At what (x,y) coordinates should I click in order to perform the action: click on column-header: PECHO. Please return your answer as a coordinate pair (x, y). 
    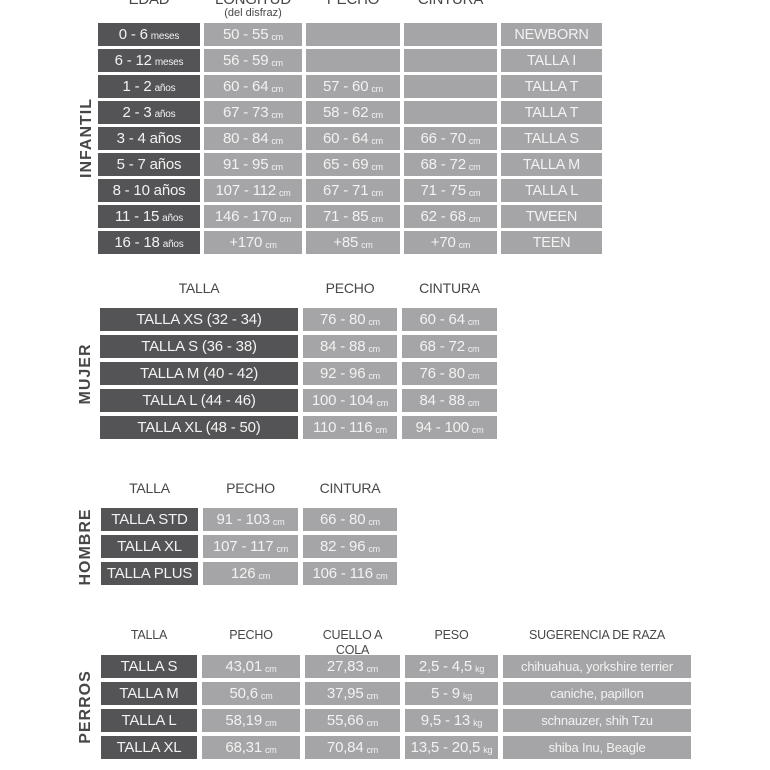
    Looking at the image, I should click on (250, 488).